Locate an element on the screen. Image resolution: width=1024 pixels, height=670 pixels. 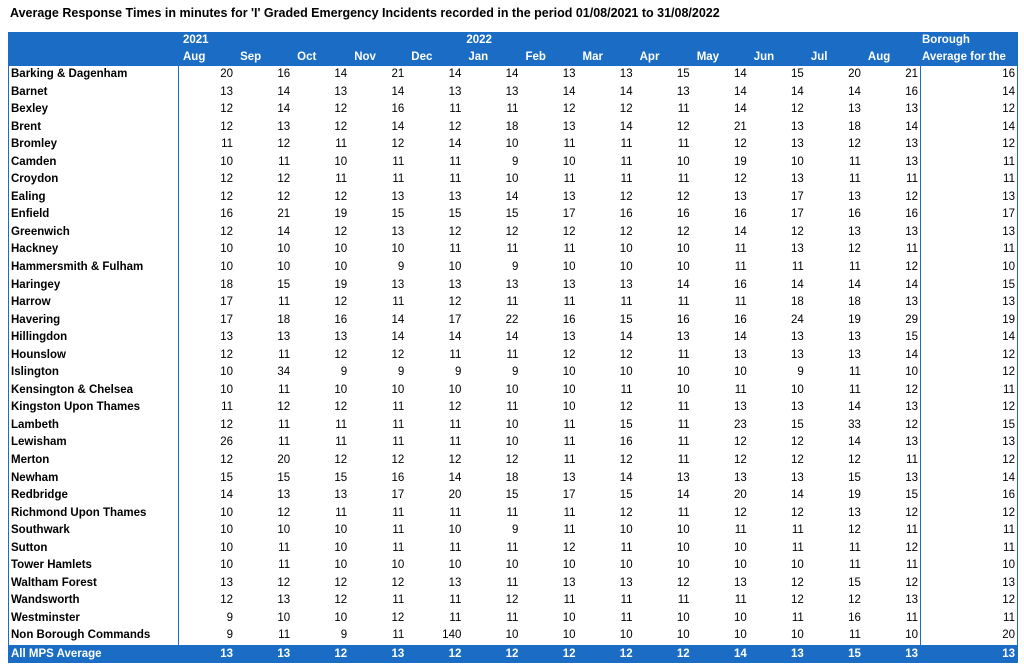
border is located at coordinates (8, 347).